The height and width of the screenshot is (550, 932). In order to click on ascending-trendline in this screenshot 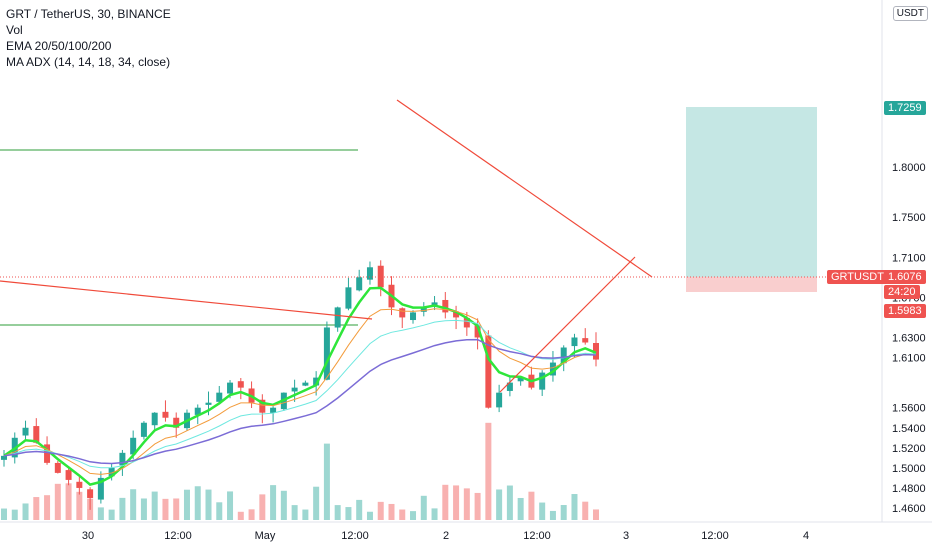, I will do `click(567, 324)`.